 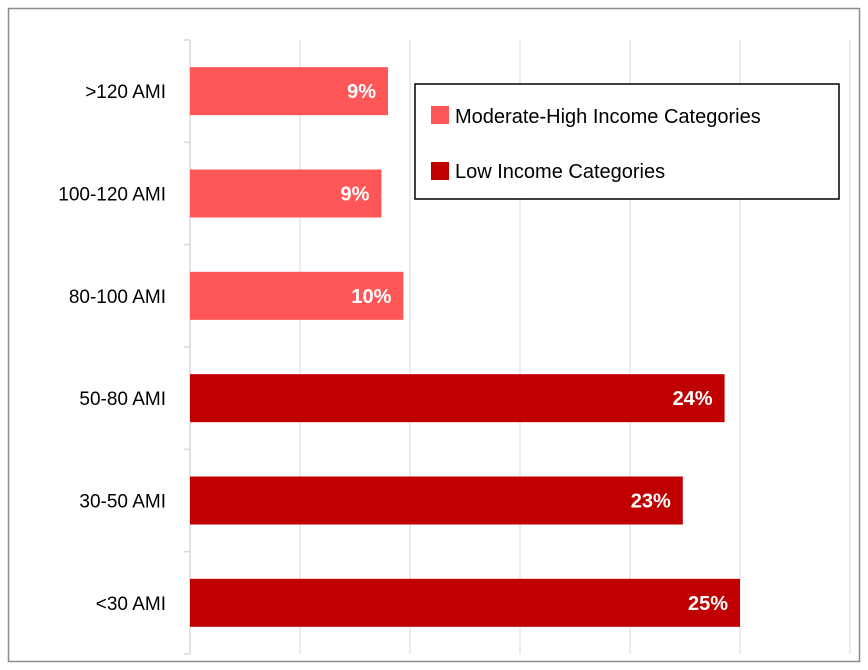 What do you see at coordinates (112, 195) in the screenshot?
I see `y-tick-label: 100-120 AMI` at bounding box center [112, 195].